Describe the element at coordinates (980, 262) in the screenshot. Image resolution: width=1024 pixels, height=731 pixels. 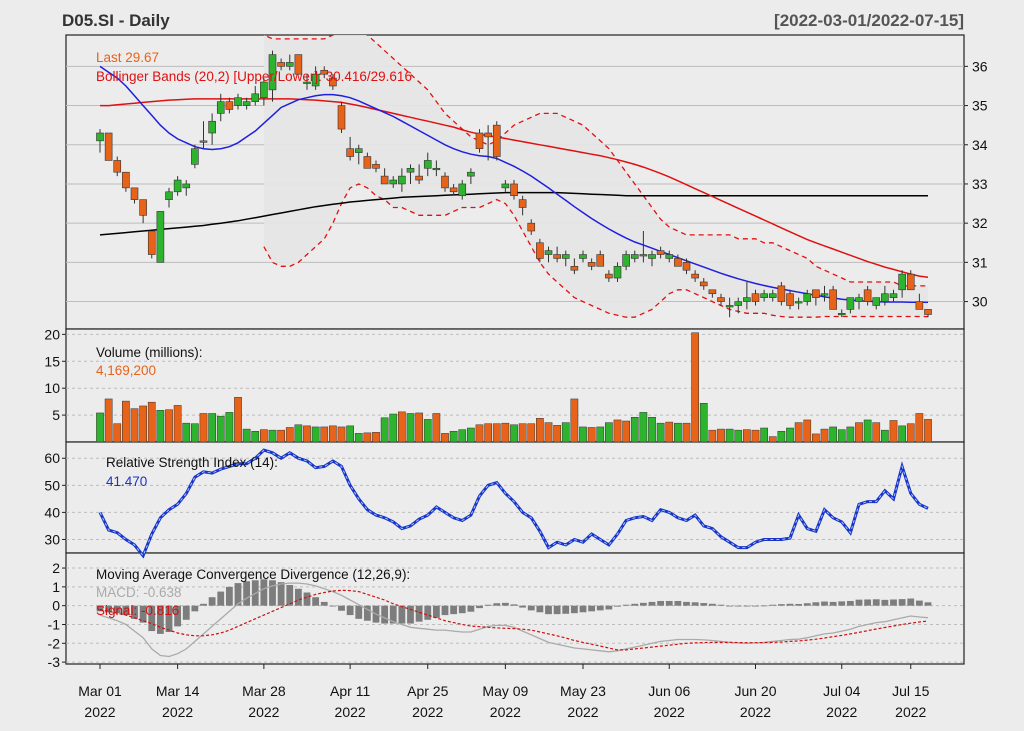
I see `price-tick-label: 31` at that location.